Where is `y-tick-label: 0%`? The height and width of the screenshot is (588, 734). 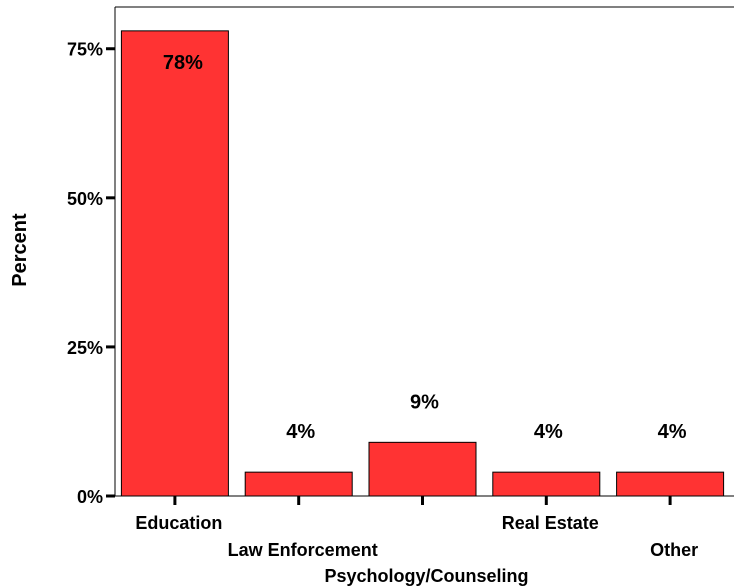
y-tick-label: 0% is located at coordinates (90, 497).